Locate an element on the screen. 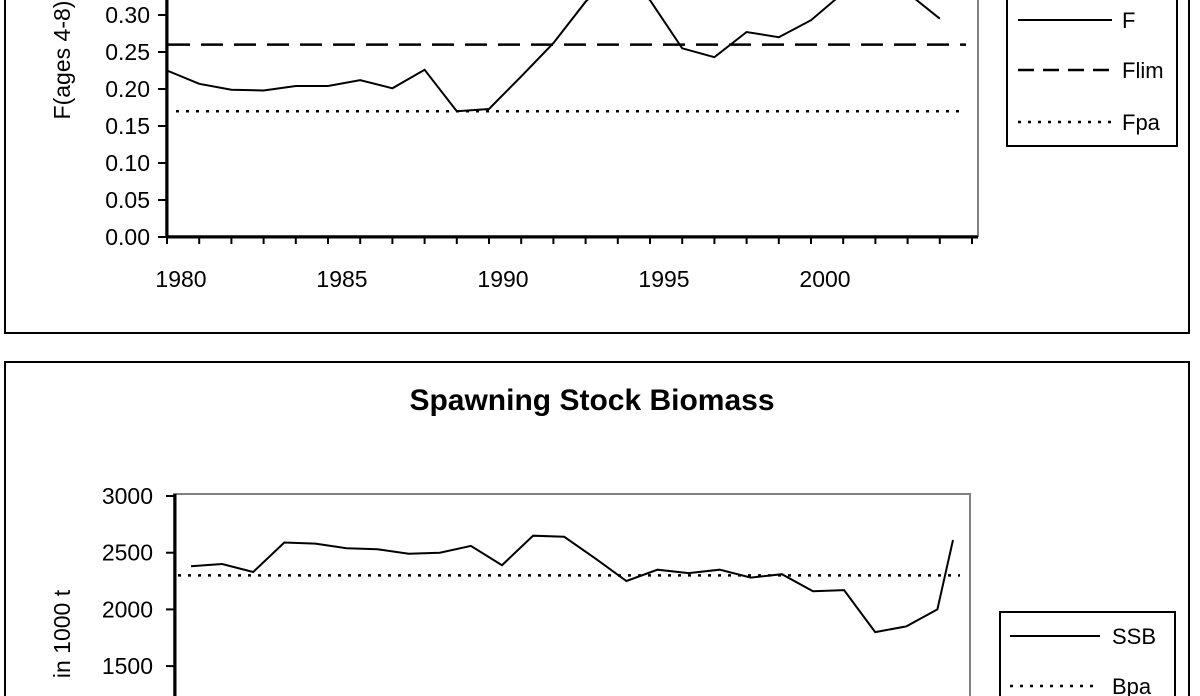 The image size is (1200, 696). y-tick-label: 0.20 is located at coordinates (127, 89).